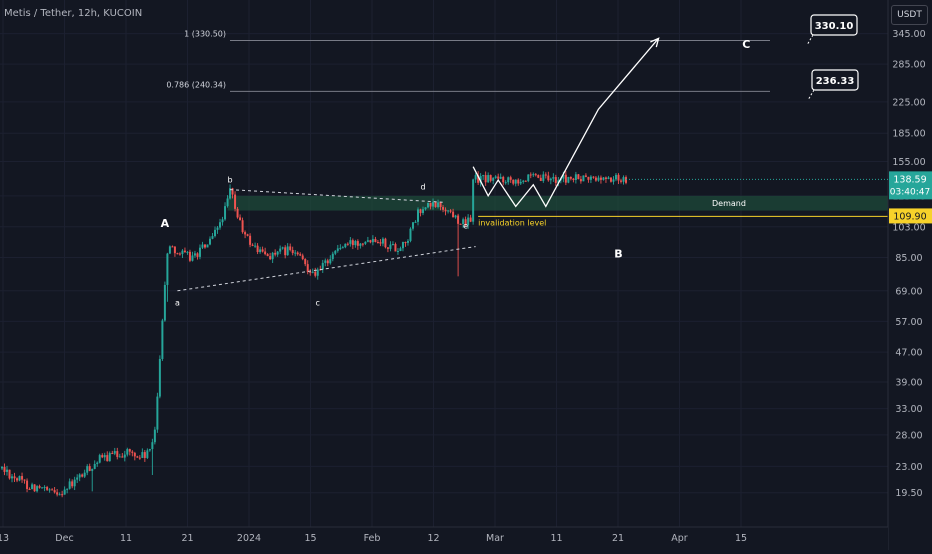 Image resolution: width=932 pixels, height=554 pixels. Describe the element at coordinates (908, 409) in the screenshot. I see `price-tick-label: 33.00` at that location.